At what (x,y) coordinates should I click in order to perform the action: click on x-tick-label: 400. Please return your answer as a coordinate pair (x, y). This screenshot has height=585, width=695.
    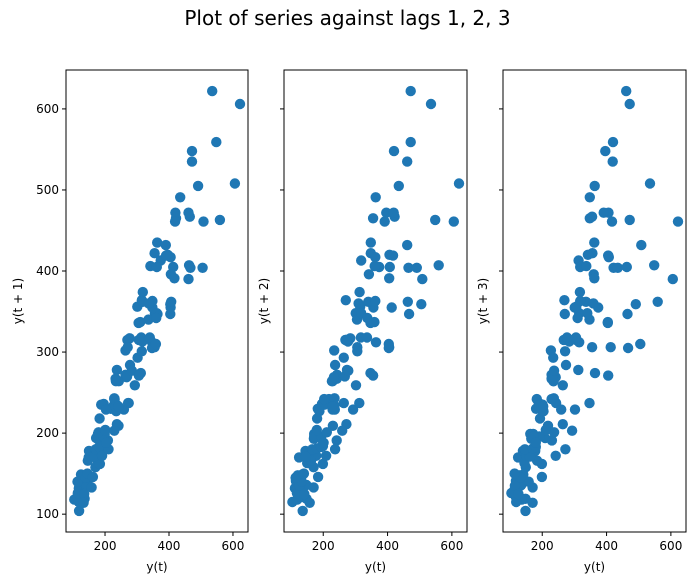
    Looking at the image, I should click on (606, 546).